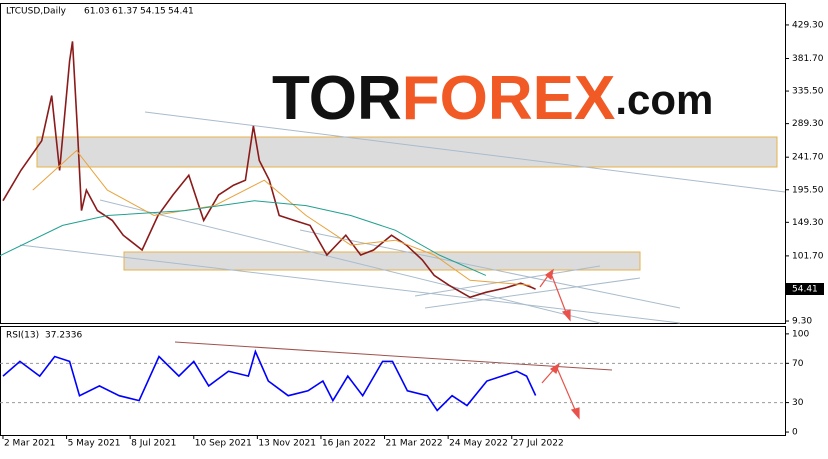  I want to click on price-marker-label: 54.41, so click(805, 290).